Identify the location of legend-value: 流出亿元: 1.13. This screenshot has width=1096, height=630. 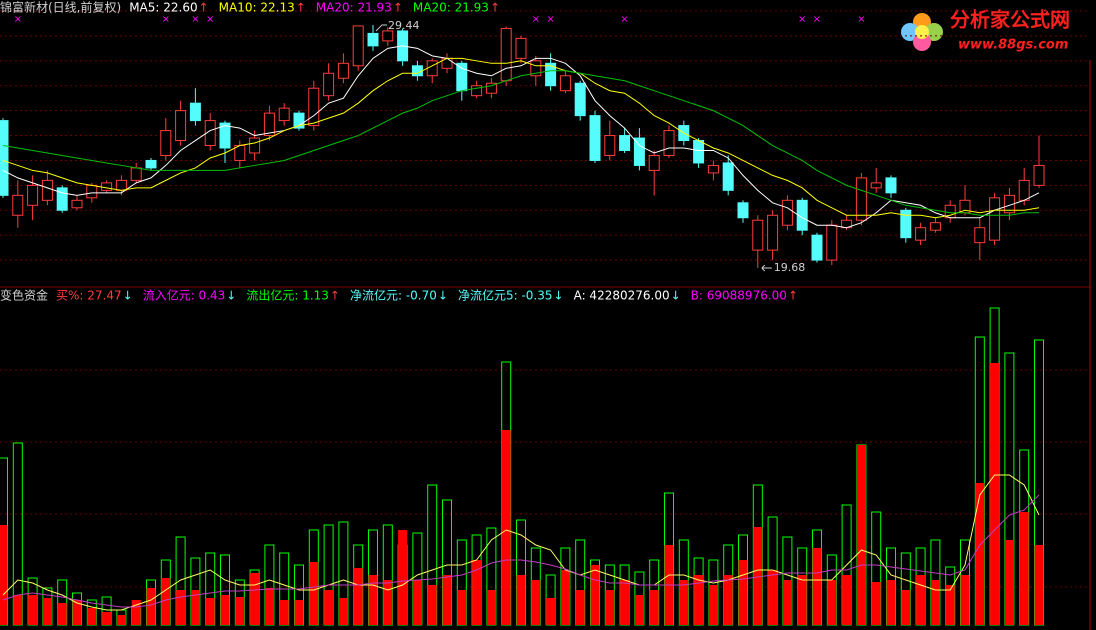
(287, 295).